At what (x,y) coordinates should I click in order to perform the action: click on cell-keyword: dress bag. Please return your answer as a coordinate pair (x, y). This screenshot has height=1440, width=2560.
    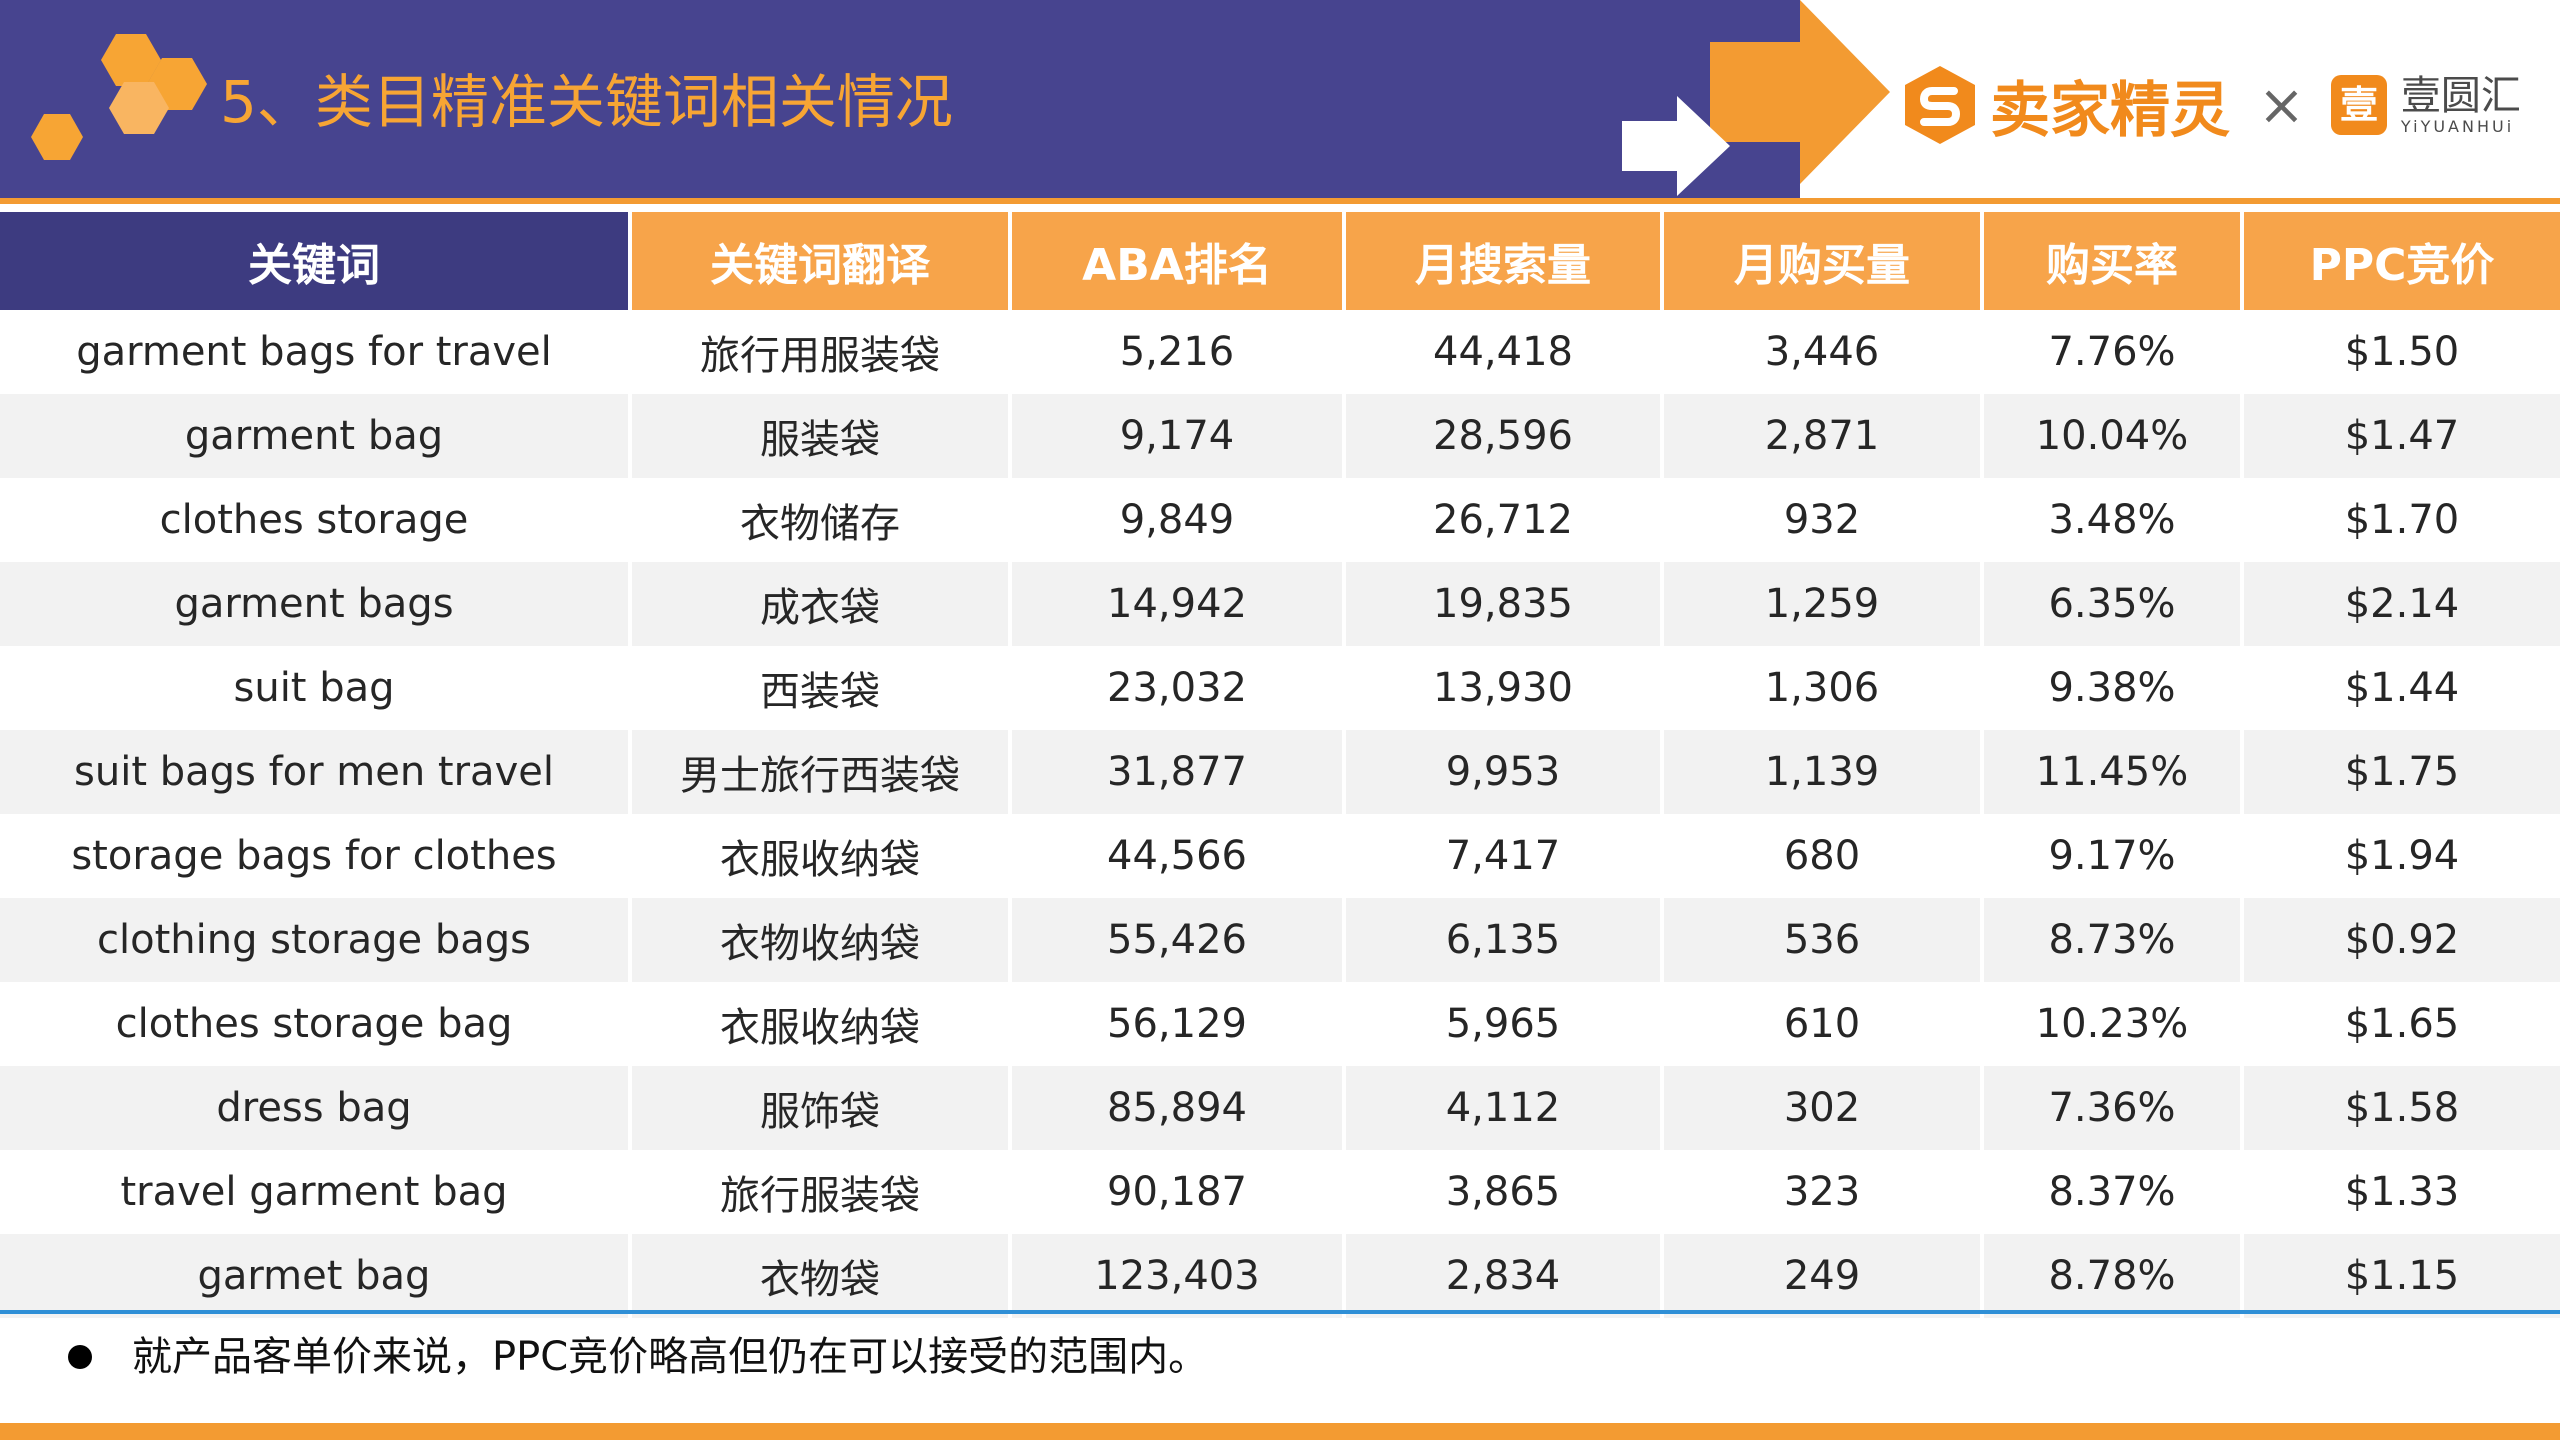
    Looking at the image, I should click on (315, 1108).